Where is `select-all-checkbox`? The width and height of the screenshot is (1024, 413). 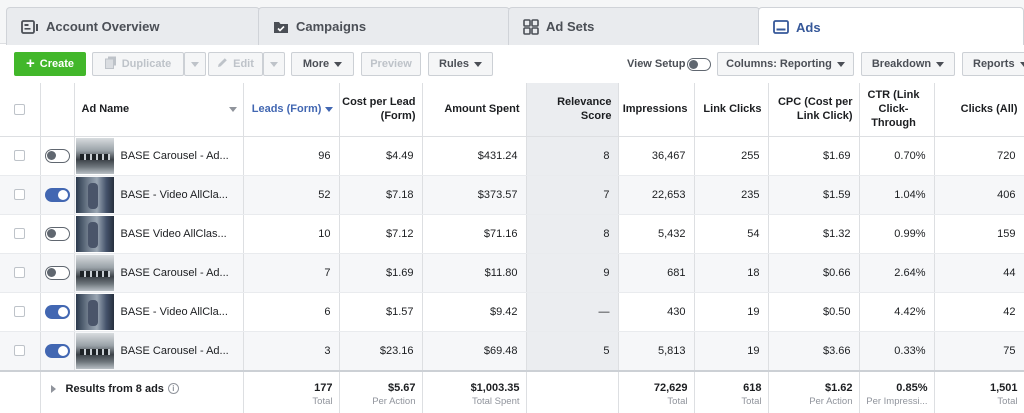 select-all-checkbox is located at coordinates (20, 109).